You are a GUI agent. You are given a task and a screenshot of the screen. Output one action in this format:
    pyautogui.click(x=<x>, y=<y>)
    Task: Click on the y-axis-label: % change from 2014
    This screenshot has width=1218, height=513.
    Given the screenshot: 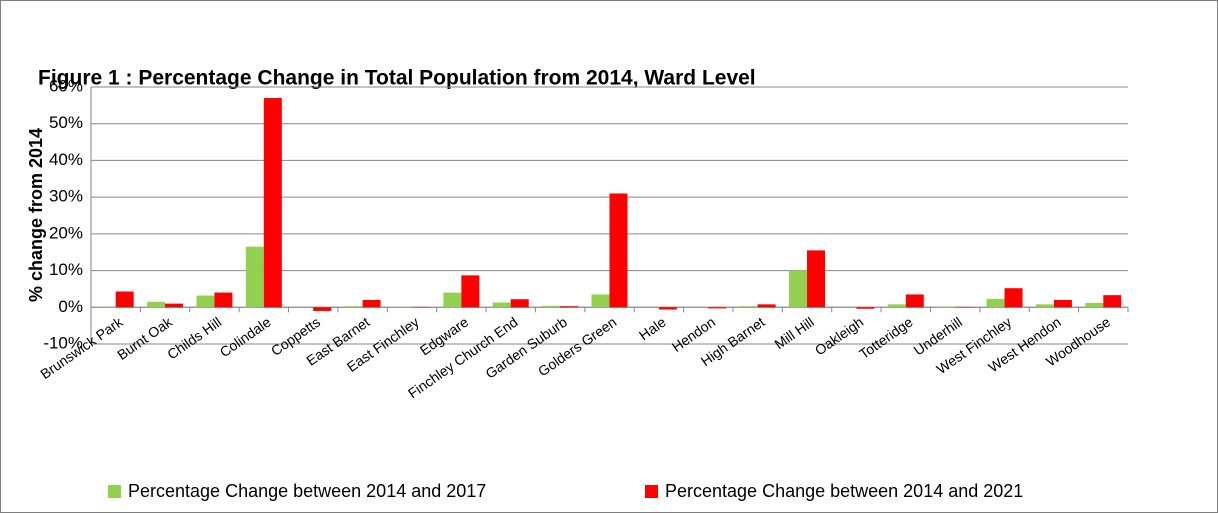 What is the action you would take?
    pyautogui.click(x=36, y=215)
    